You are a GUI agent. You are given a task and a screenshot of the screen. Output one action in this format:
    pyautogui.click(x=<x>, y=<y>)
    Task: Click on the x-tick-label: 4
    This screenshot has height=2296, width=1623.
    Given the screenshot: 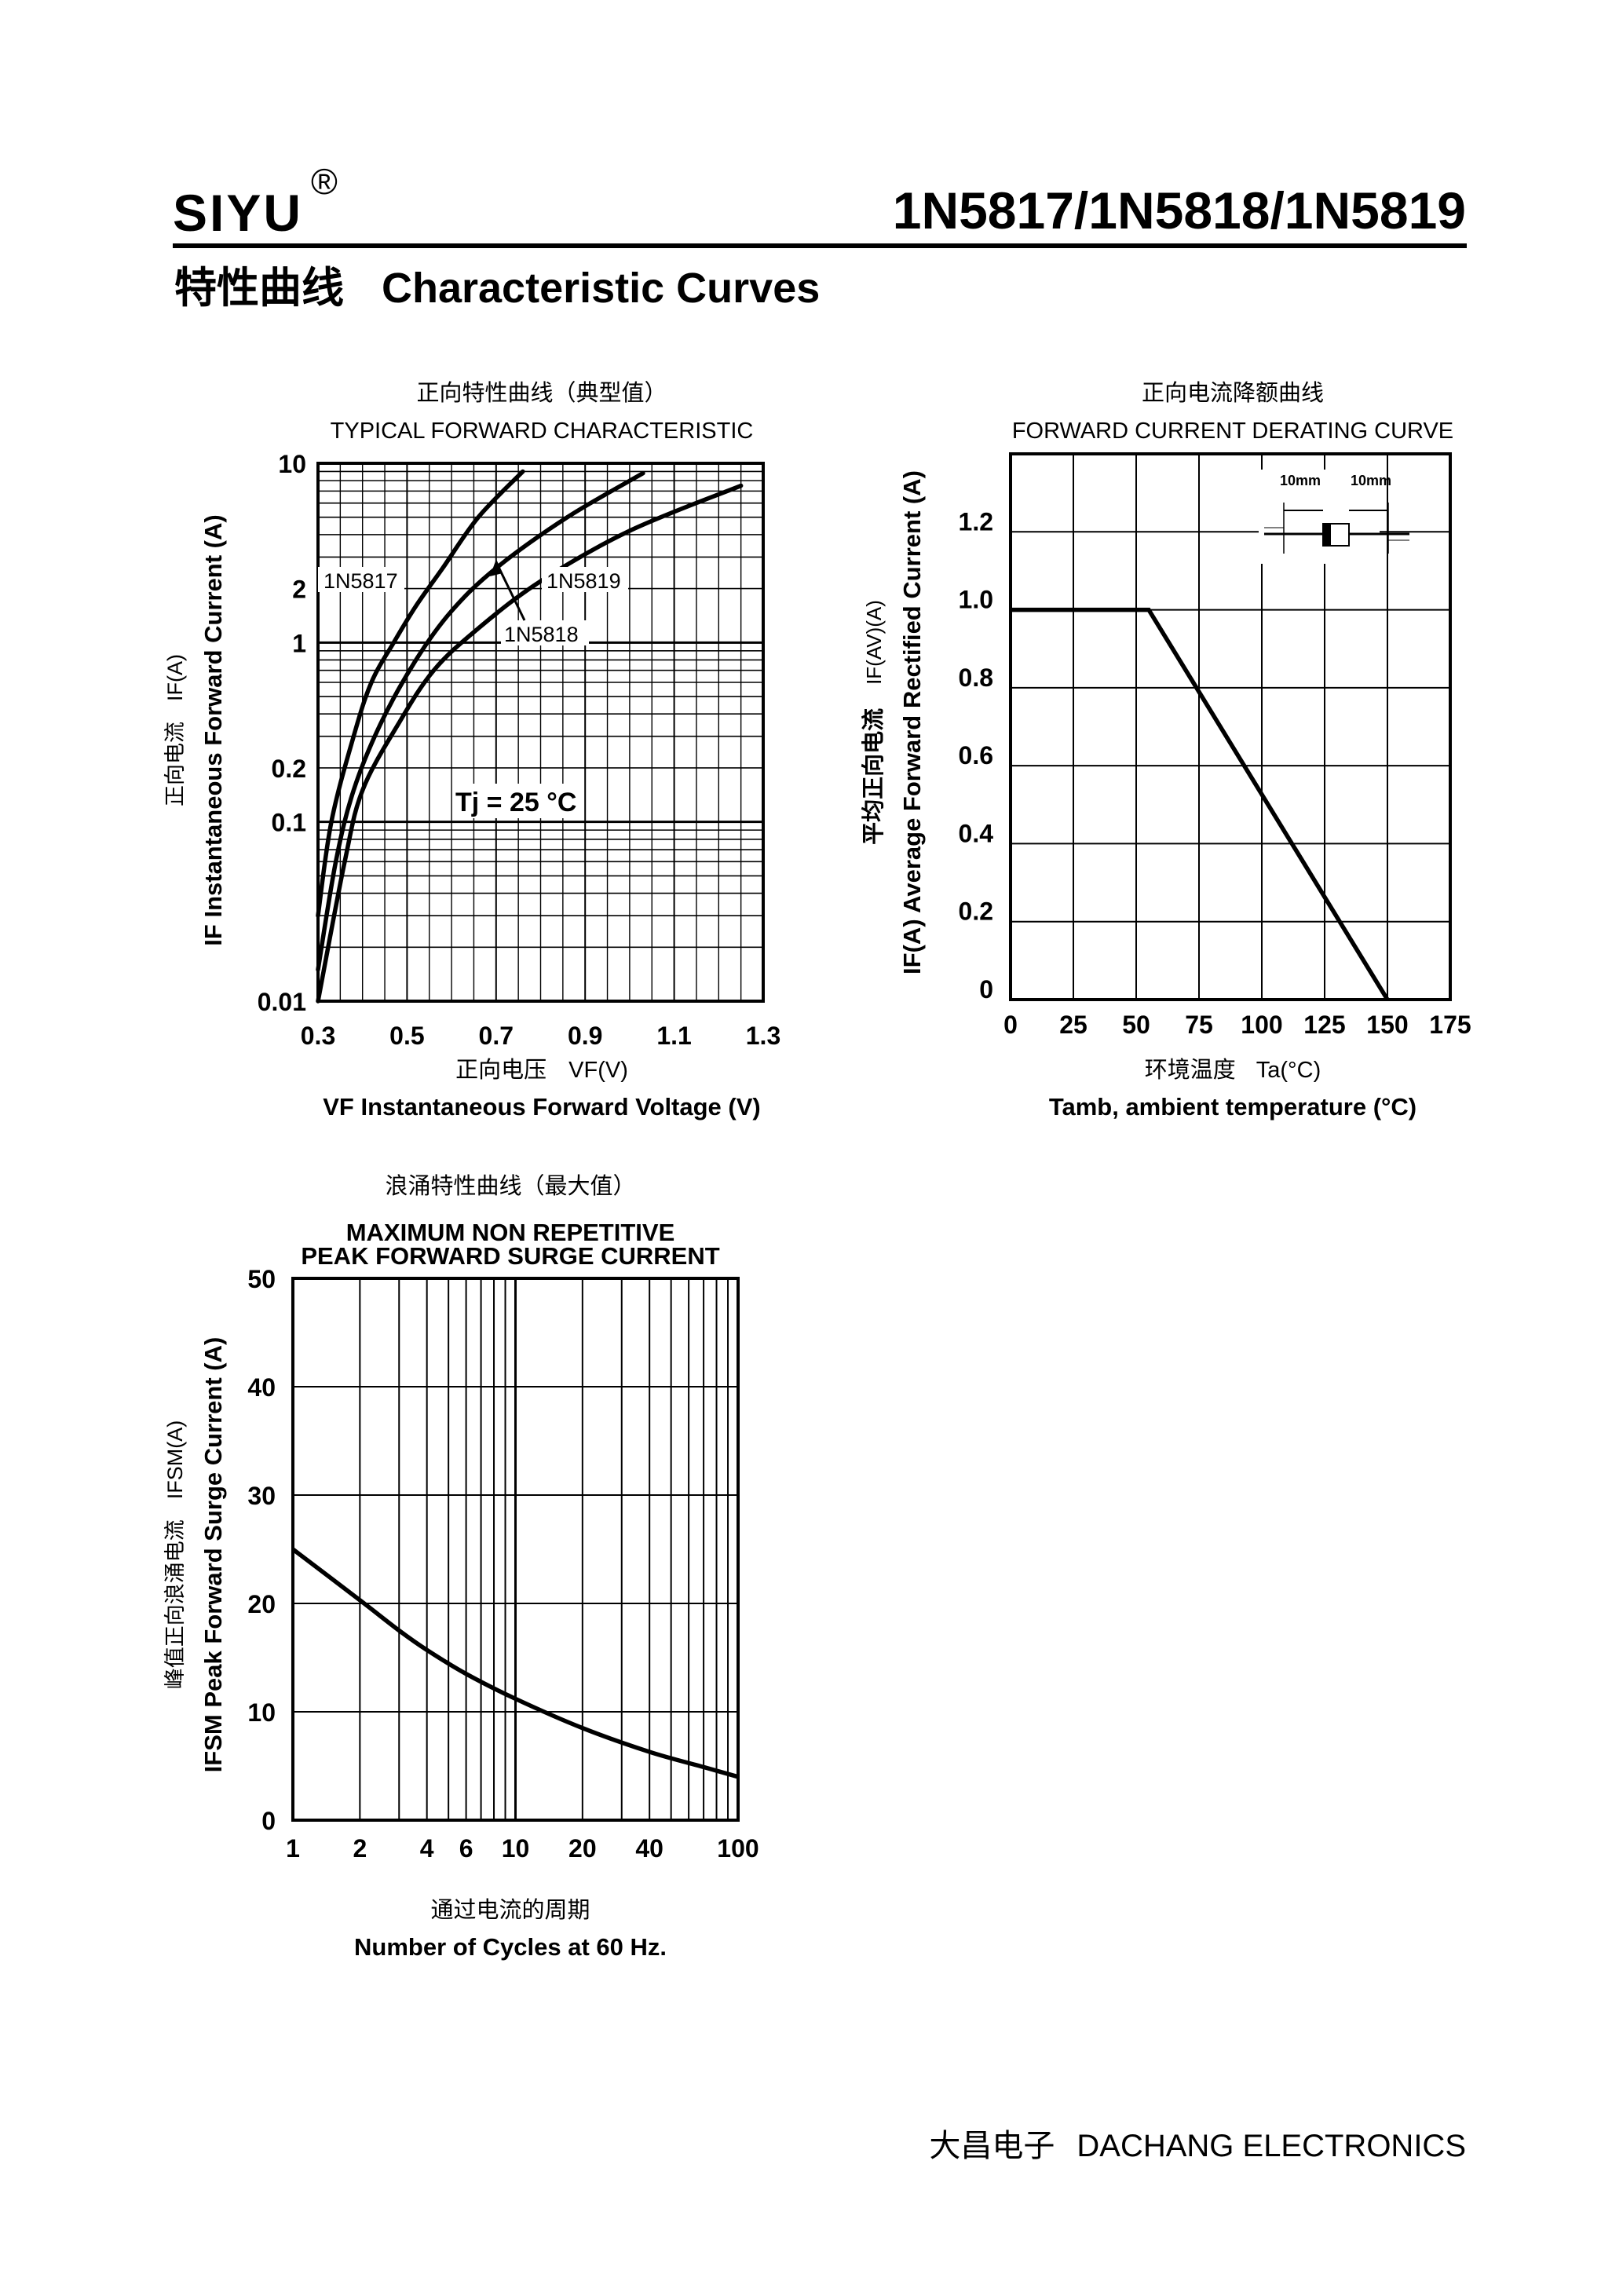 What is the action you would take?
    pyautogui.click(x=427, y=1848)
    